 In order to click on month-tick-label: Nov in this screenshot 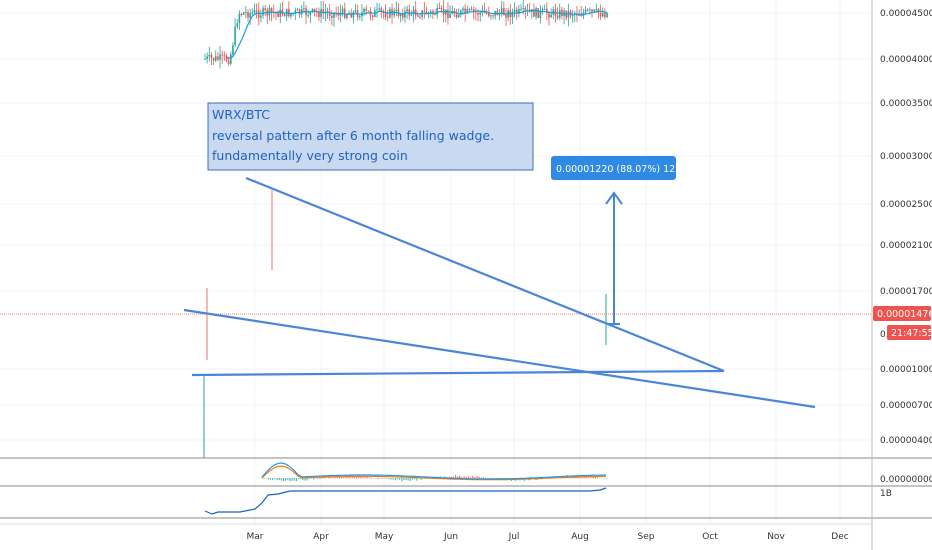, I will do `click(776, 537)`.